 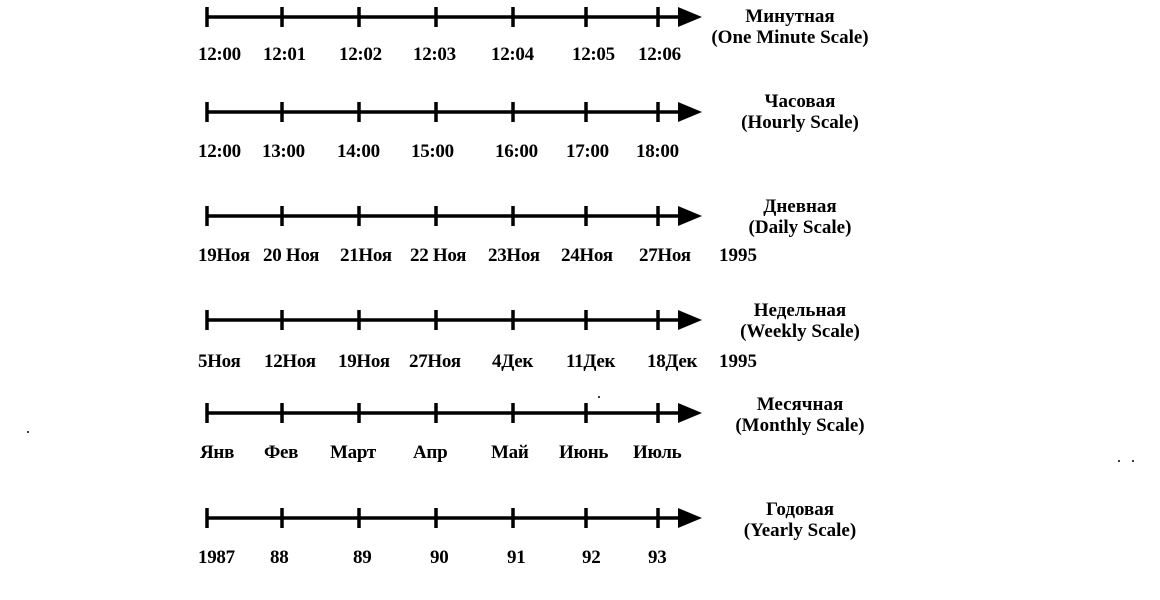 I want to click on tick-label: 21Ноя, so click(x=366, y=255).